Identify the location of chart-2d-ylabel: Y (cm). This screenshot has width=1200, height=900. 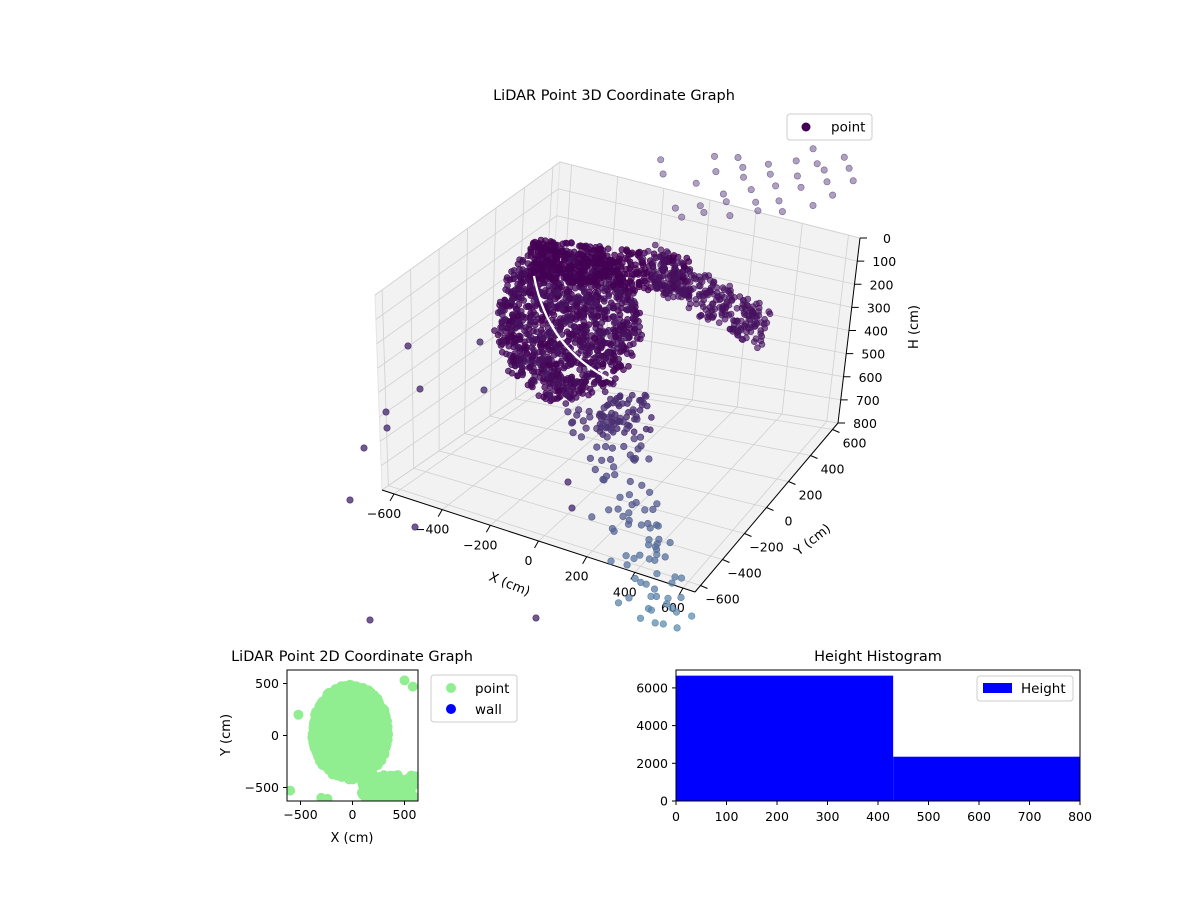
(226, 735).